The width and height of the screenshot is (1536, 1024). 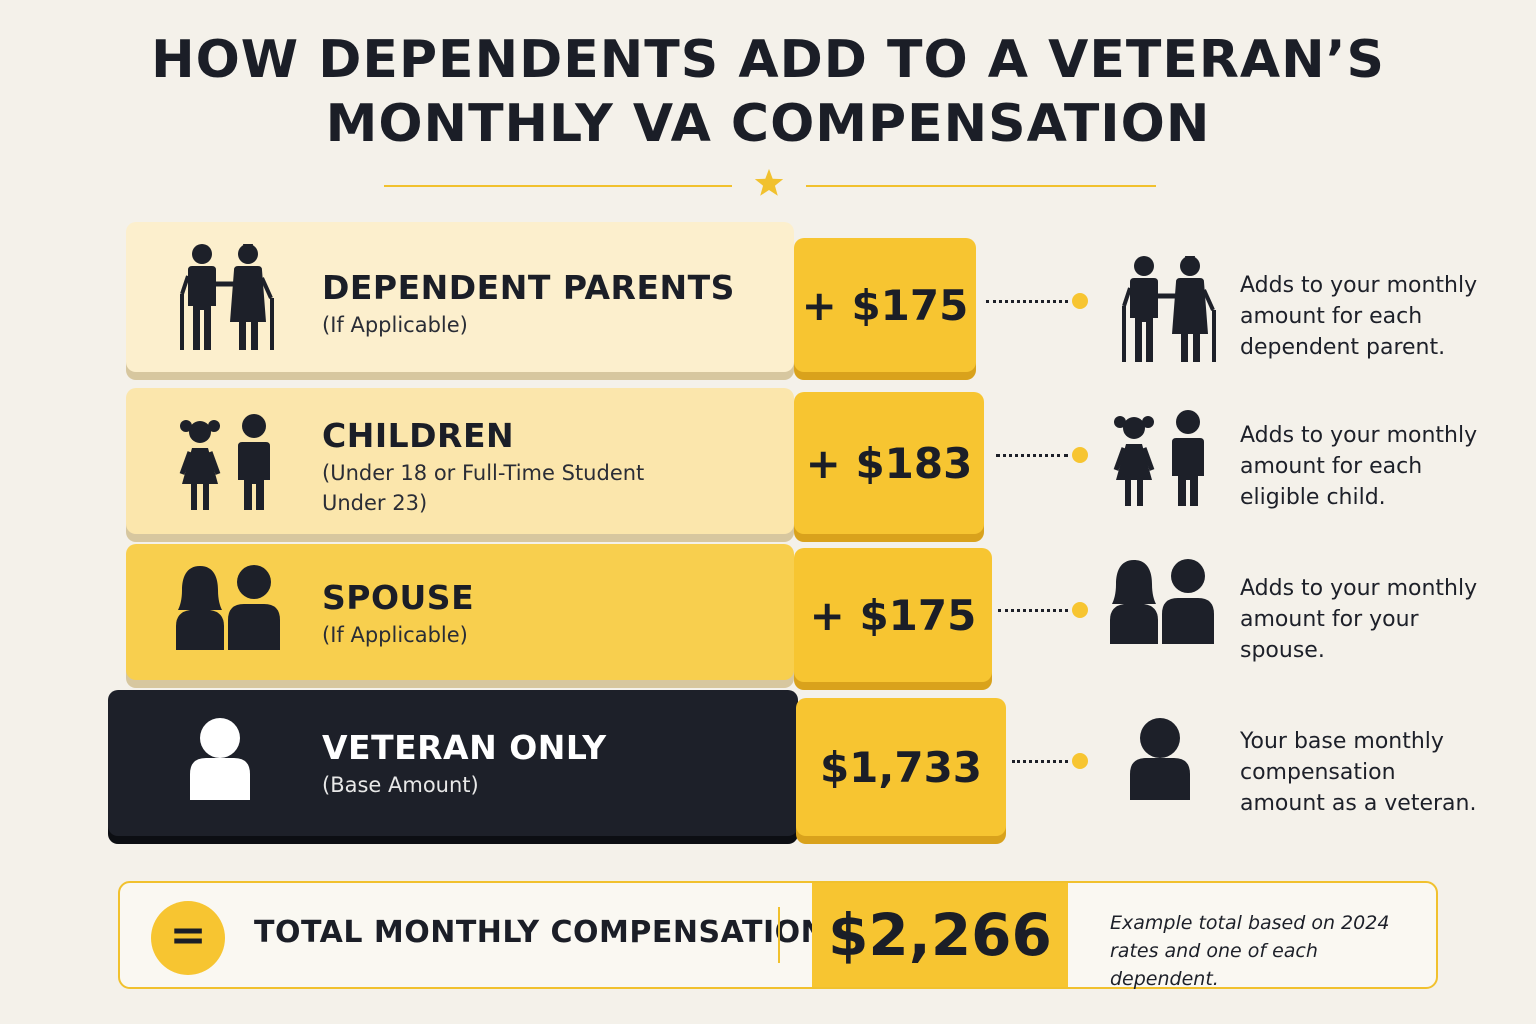 I want to click on tier-name: CHILDREN, so click(x=418, y=435).